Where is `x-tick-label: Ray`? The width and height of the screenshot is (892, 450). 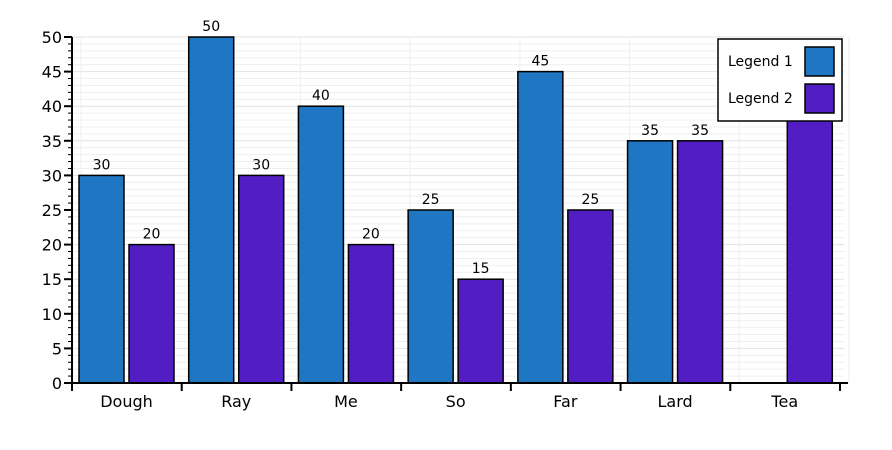
x-tick-label: Ray is located at coordinates (236, 401).